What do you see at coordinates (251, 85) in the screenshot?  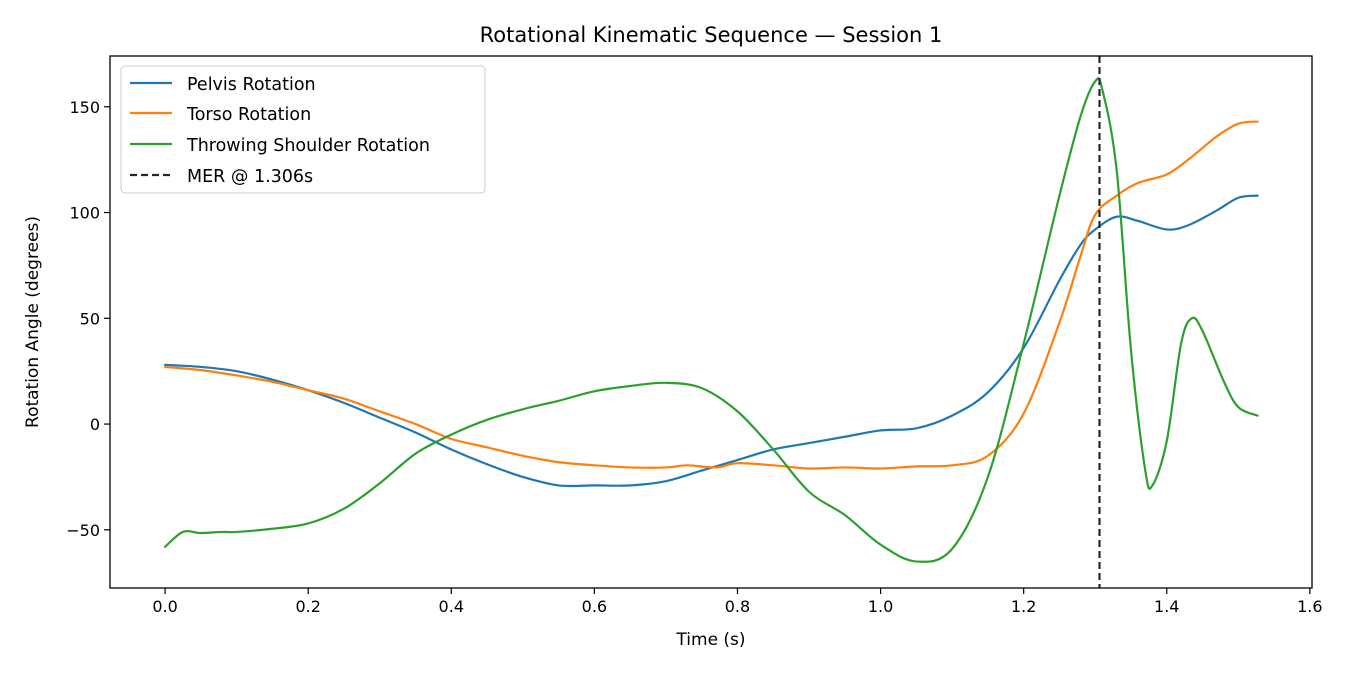 I see `legend-label-pelvis: Pelvis Rotation` at bounding box center [251, 85].